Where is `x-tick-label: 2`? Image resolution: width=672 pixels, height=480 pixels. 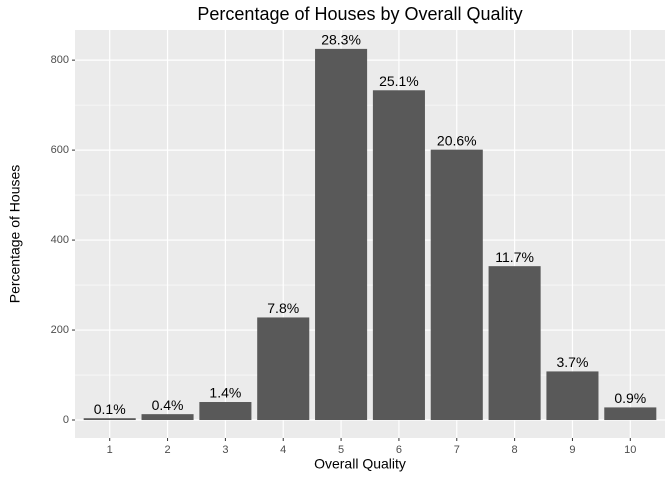
x-tick-label: 2 is located at coordinates (167, 450).